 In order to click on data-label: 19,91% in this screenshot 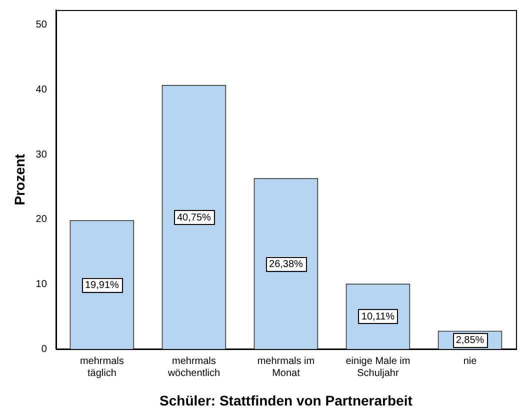, I will do `click(101, 285)`.